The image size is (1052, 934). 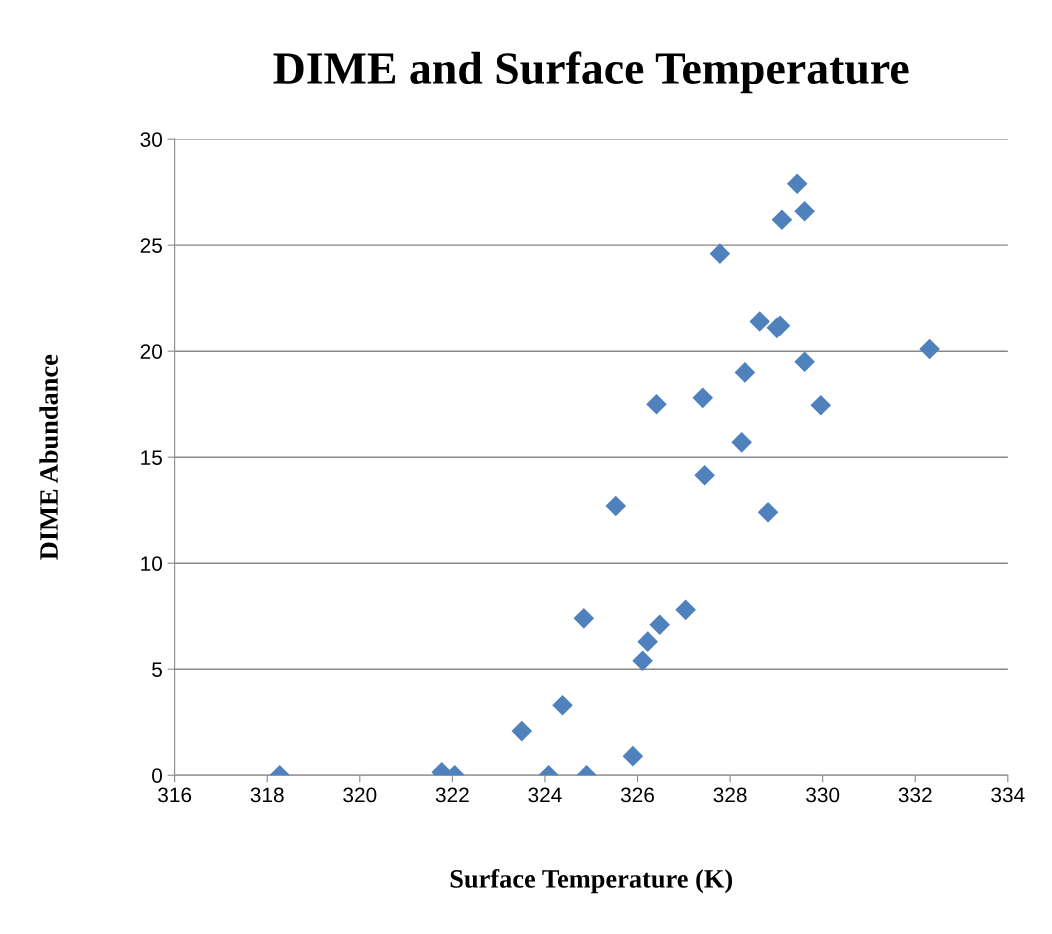 I want to click on x-tick-label: 318, so click(x=267, y=795).